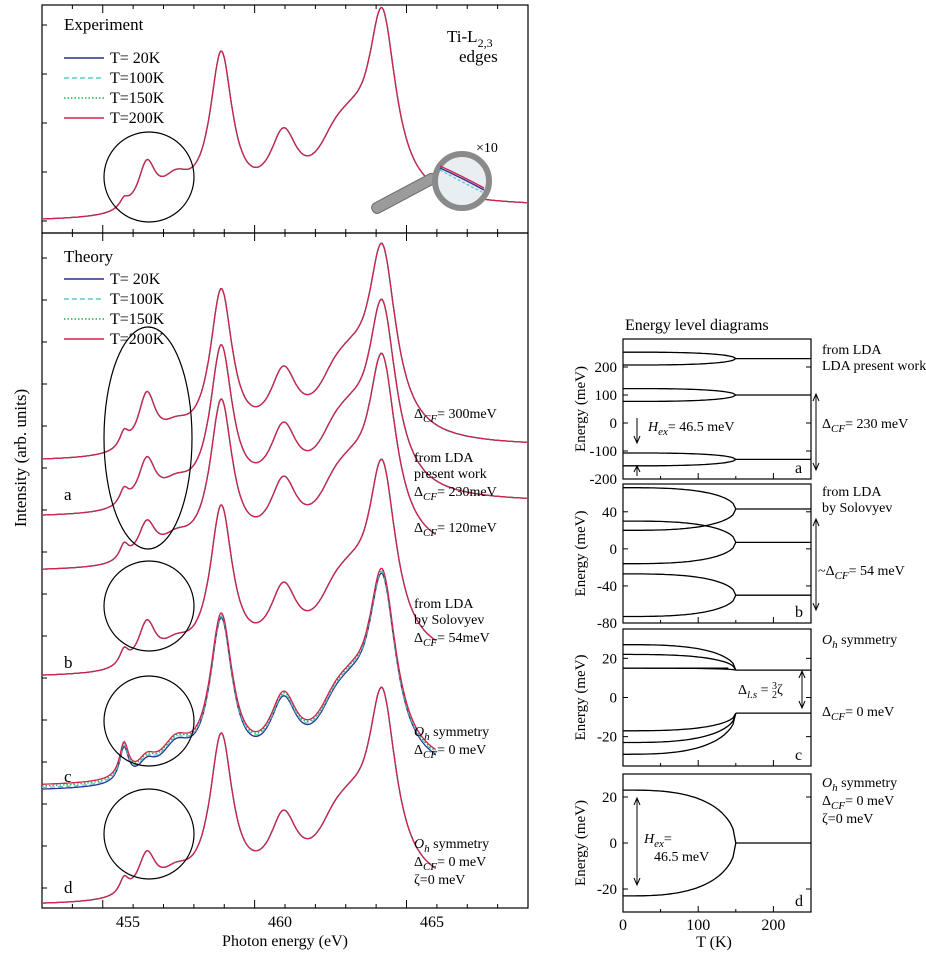 Image resolution: width=926 pixels, height=954 pixels. What do you see at coordinates (478, 56) in the screenshot?
I see `edge-label-line2: edges` at bounding box center [478, 56].